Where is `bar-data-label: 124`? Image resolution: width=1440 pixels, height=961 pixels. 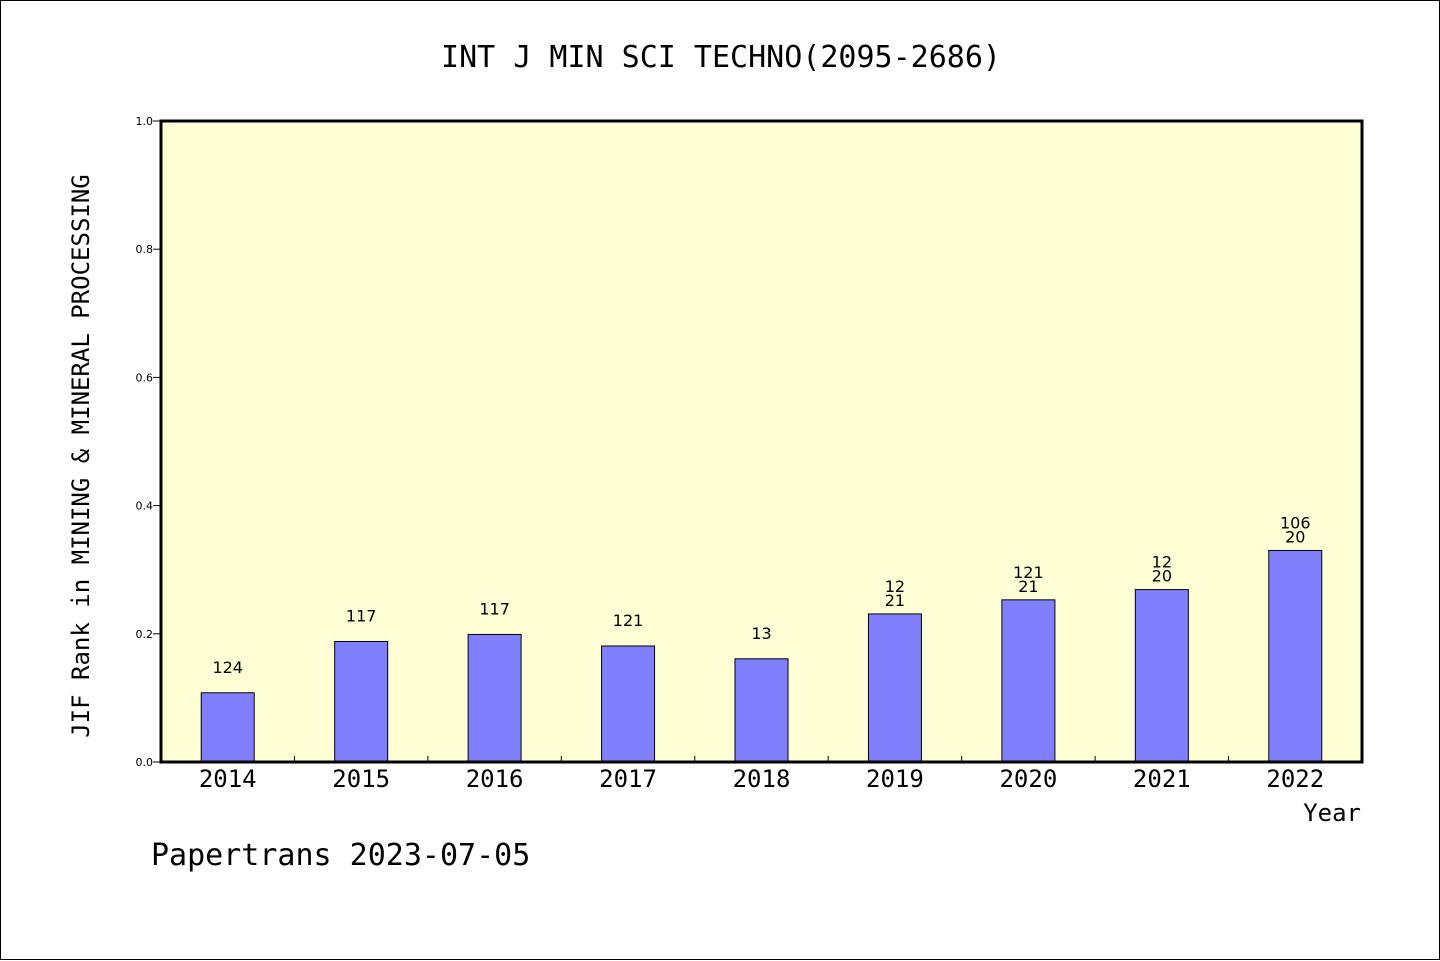 bar-data-label: 124 is located at coordinates (227, 667).